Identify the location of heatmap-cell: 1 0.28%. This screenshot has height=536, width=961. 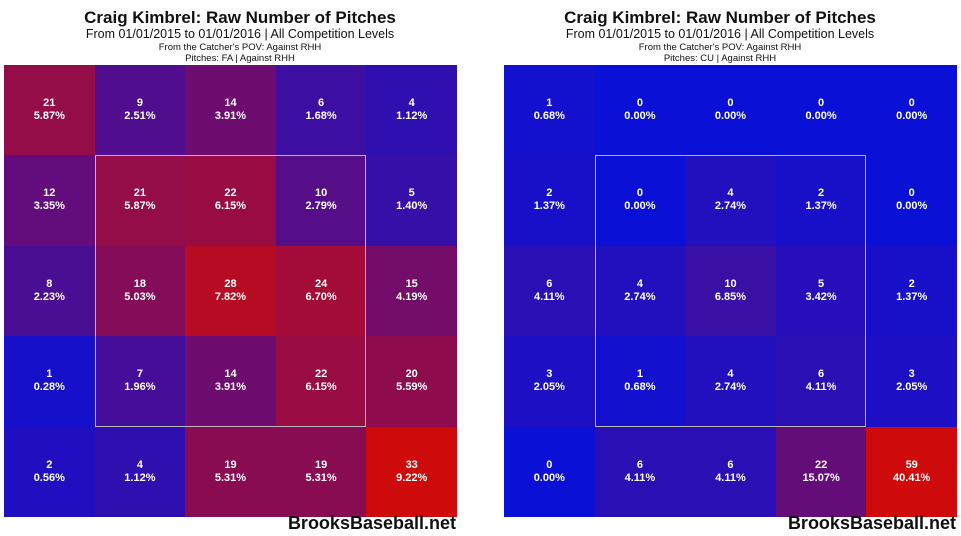
(49, 381).